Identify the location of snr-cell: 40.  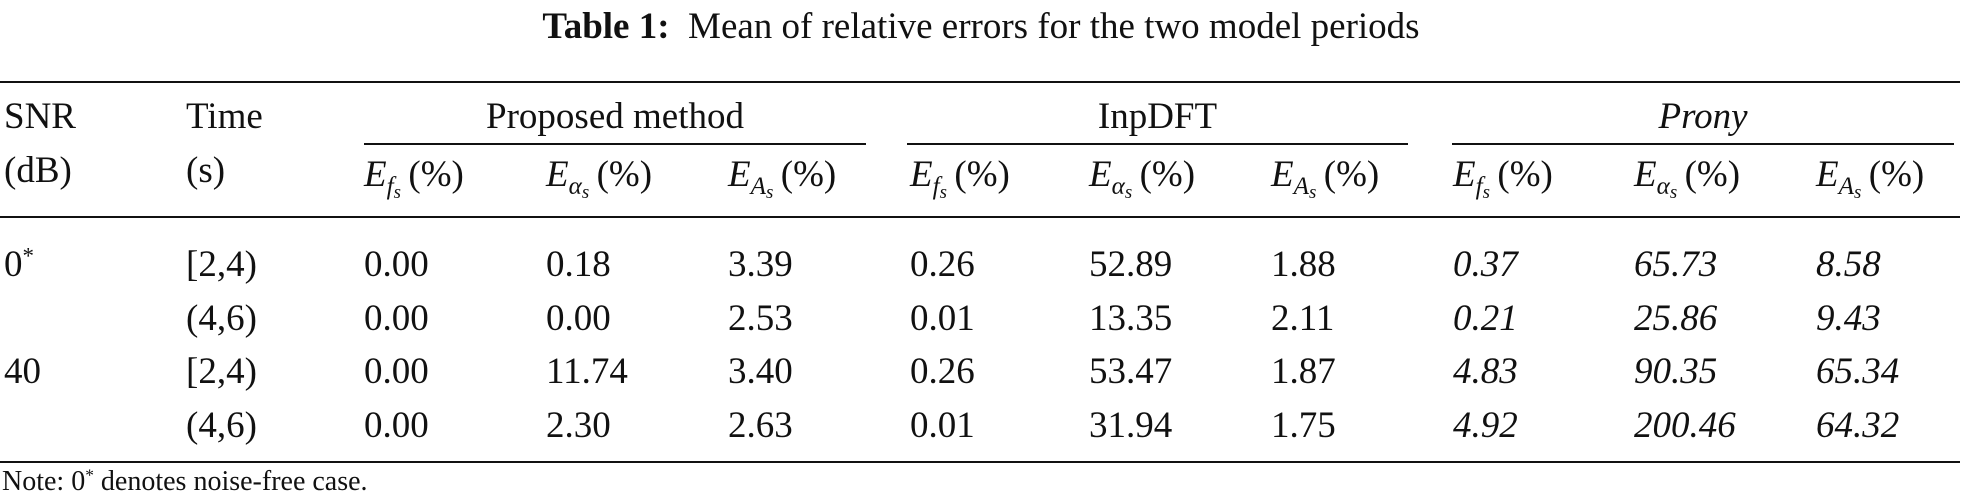
(22, 371).